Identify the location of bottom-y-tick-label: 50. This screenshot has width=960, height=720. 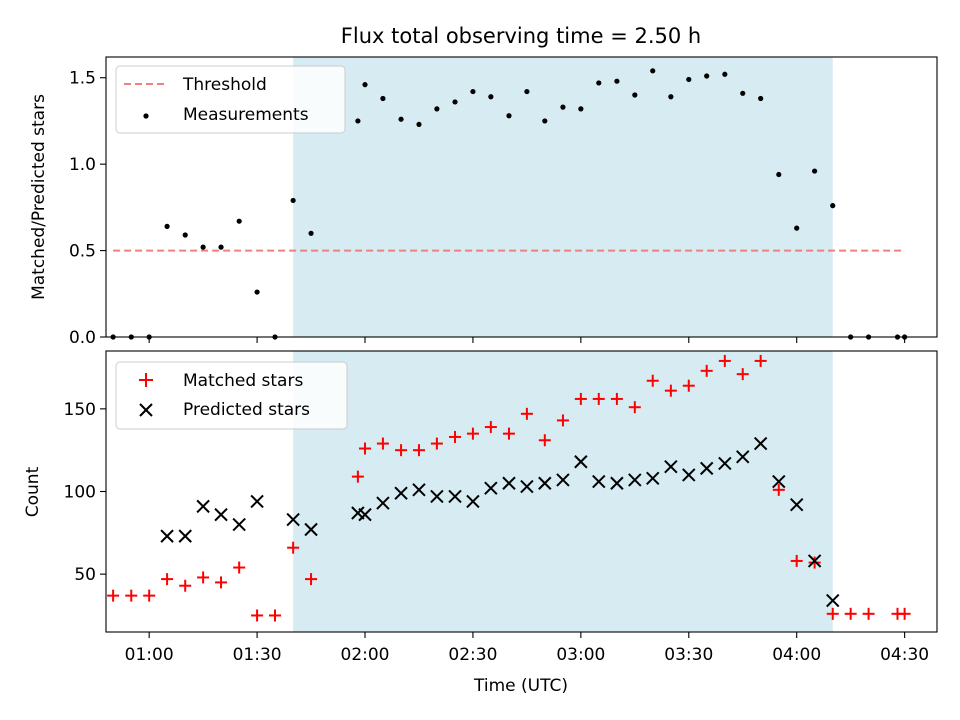
(85, 575).